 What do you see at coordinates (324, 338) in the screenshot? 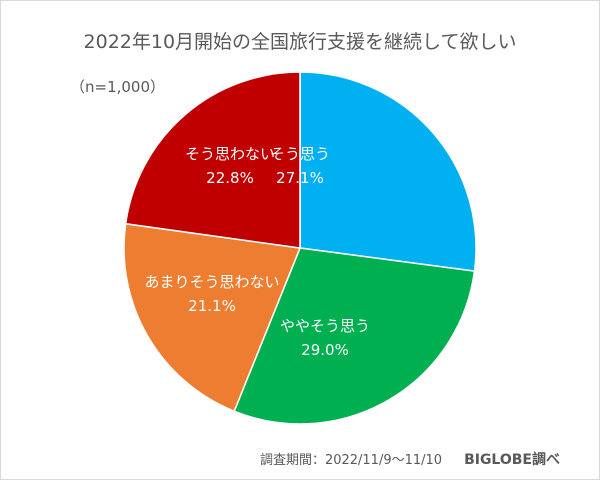
I see `slice-label-yaya-sou-omou: ややそう思う 29.0%` at bounding box center [324, 338].